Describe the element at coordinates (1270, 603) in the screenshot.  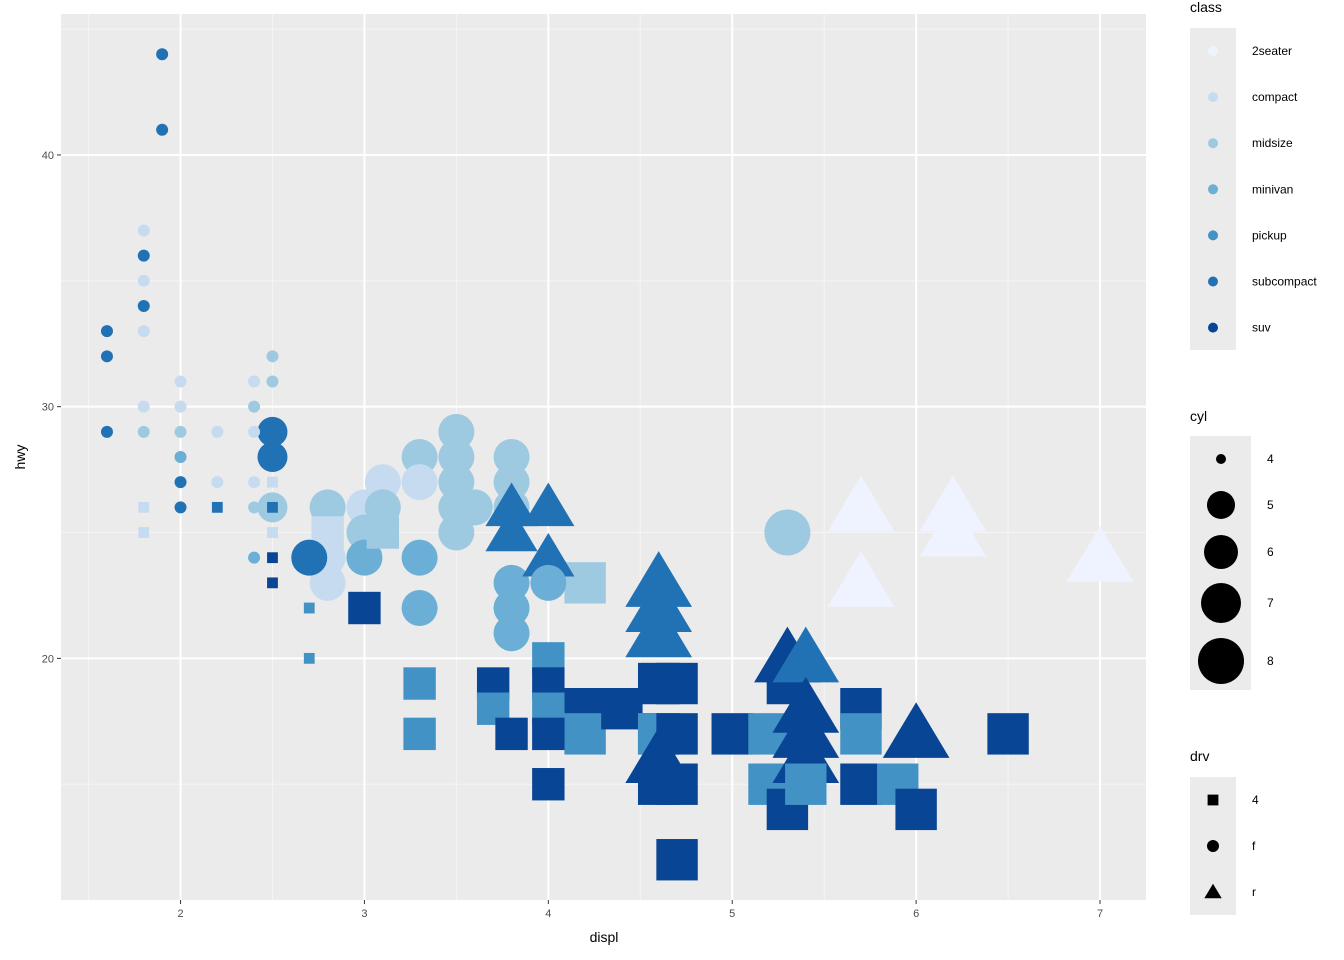
I see `legend-label-cyl: 7` at that location.